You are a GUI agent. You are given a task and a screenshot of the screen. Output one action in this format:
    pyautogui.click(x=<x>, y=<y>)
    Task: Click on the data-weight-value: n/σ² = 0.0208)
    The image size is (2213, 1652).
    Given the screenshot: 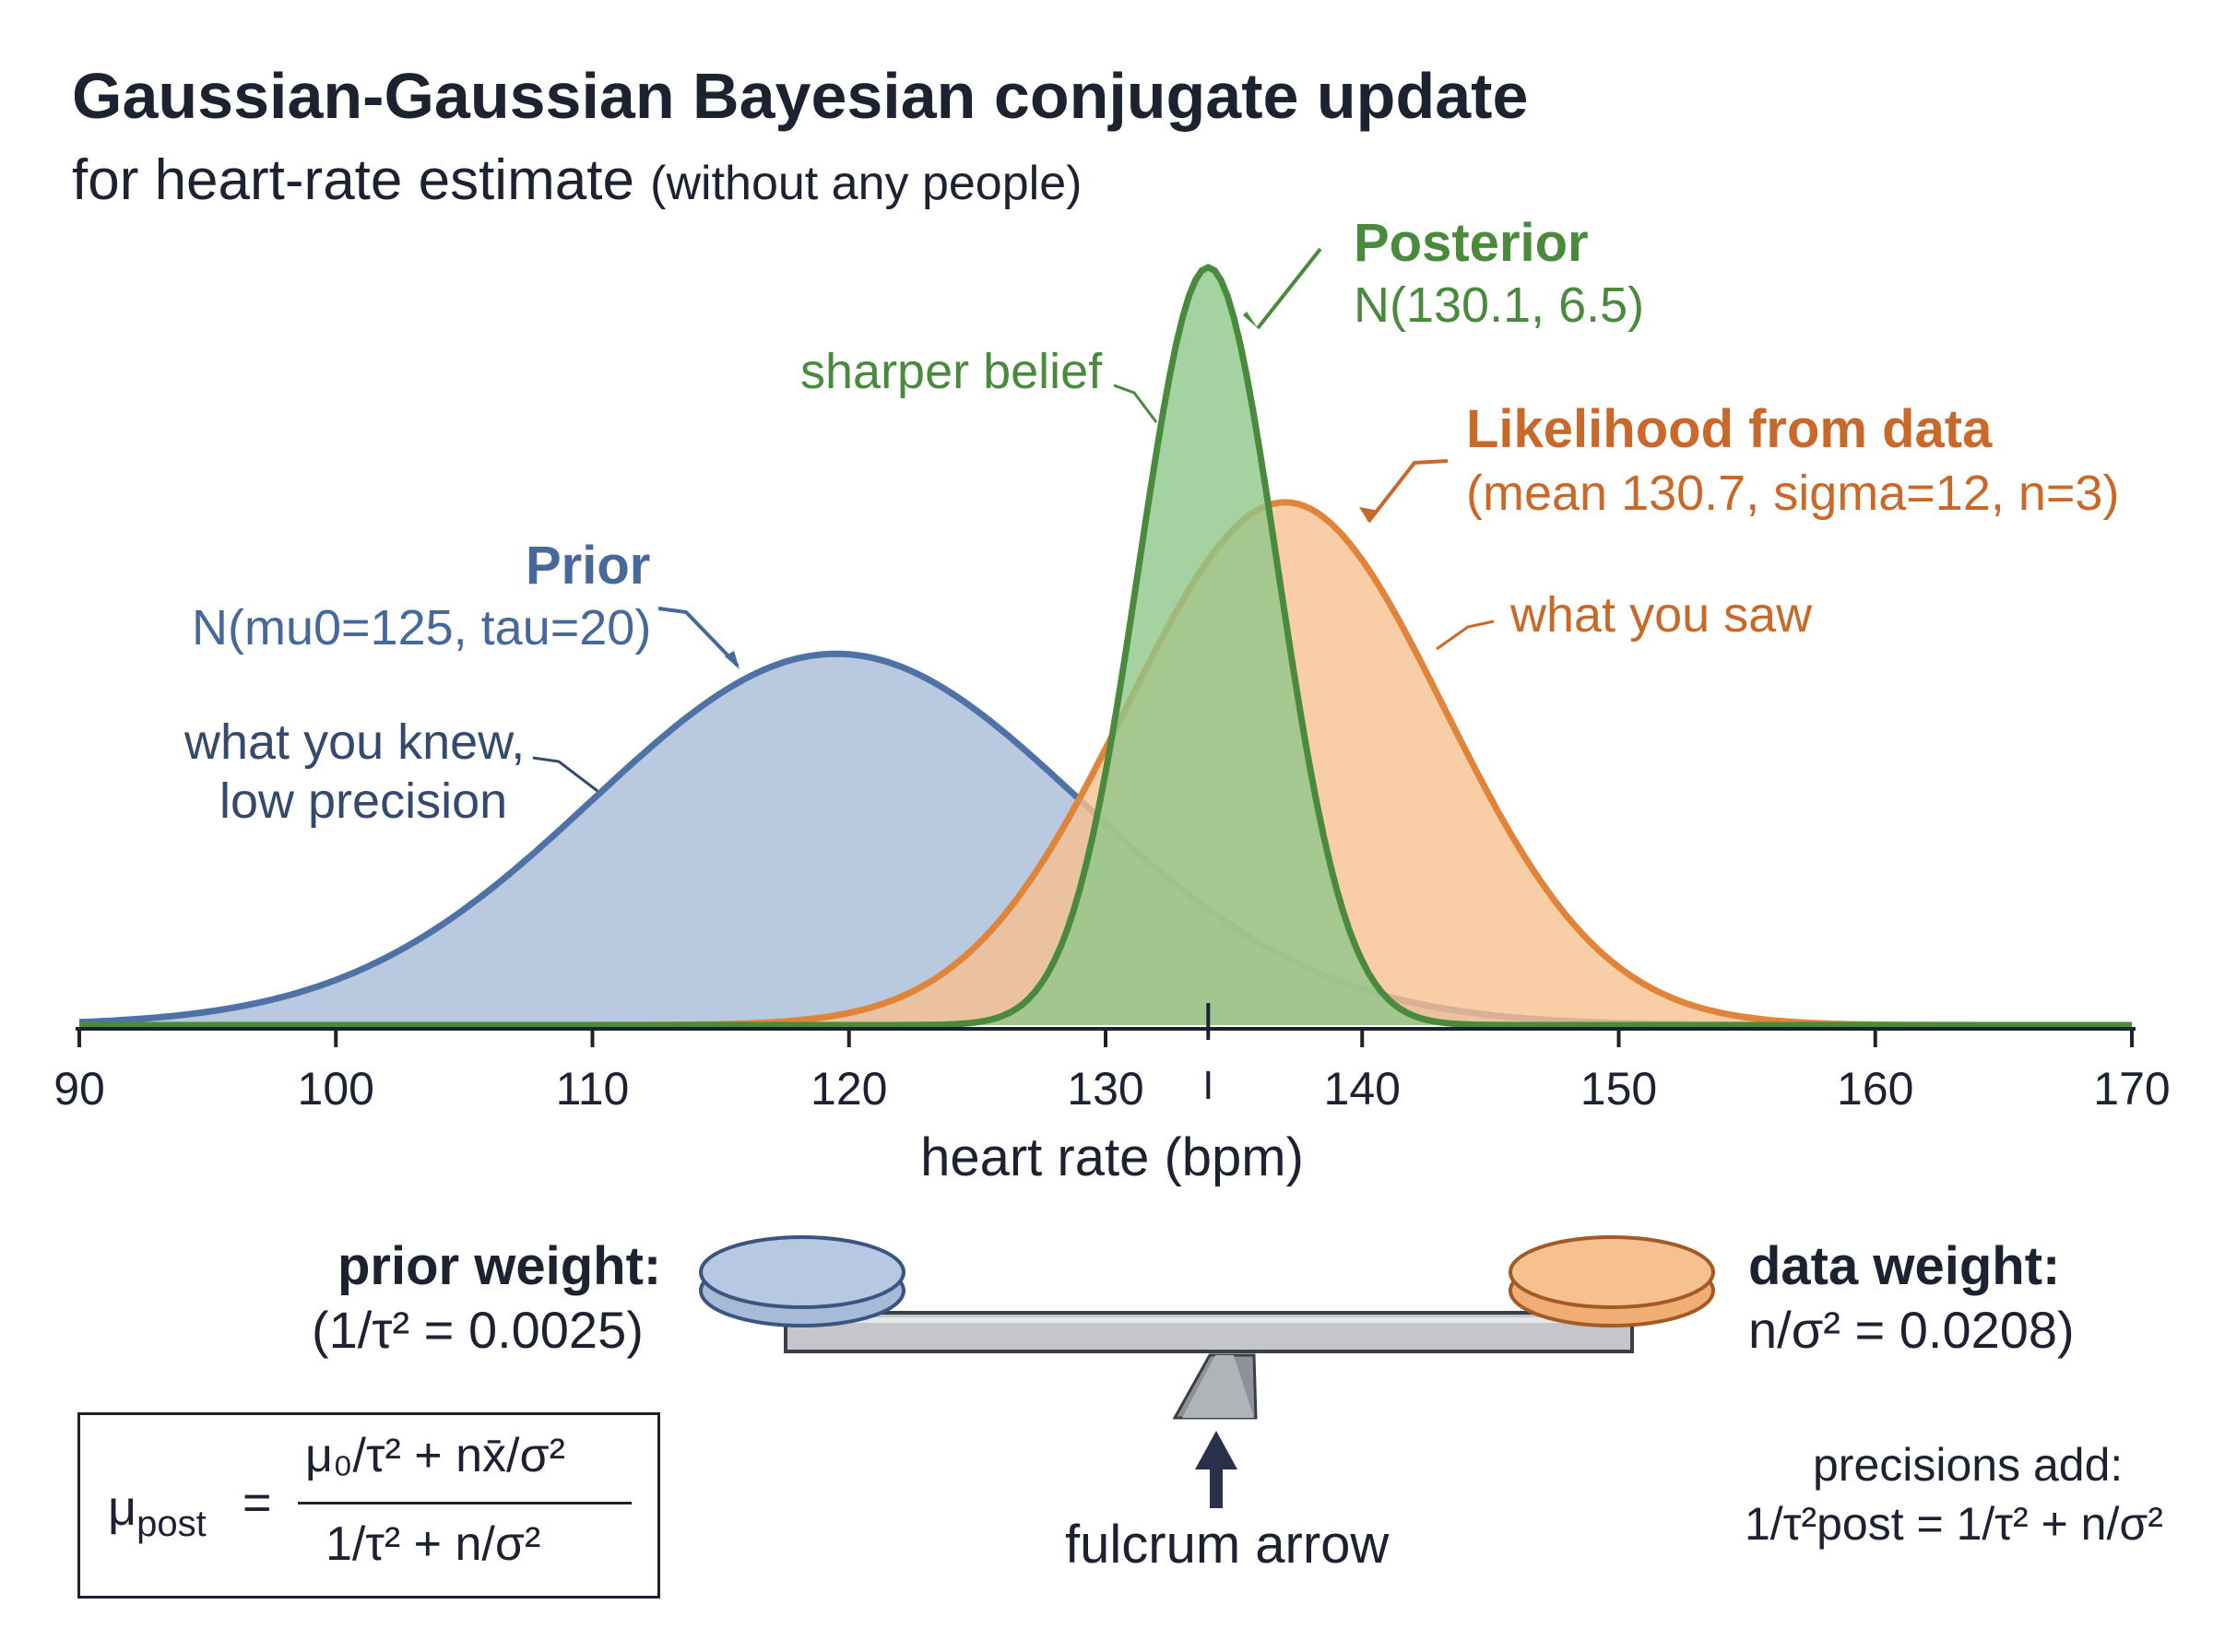 What is the action you would take?
    pyautogui.click(x=1911, y=1330)
    